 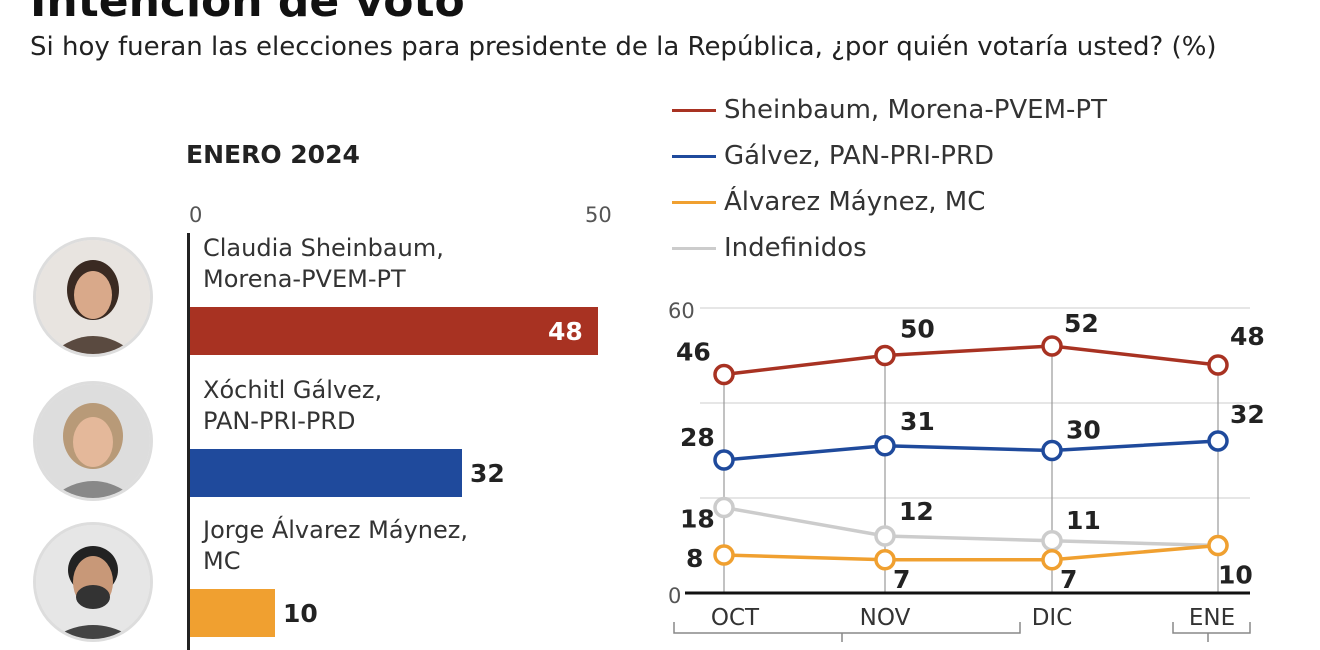 What do you see at coordinates (697, 437) in the screenshot?
I see `data-label: 28` at bounding box center [697, 437].